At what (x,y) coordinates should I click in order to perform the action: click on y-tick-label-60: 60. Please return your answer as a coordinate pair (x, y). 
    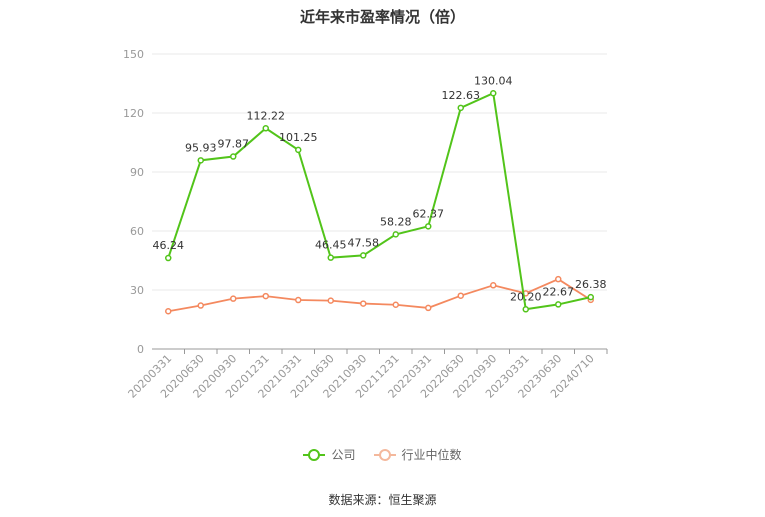
    Looking at the image, I should click on (137, 231).